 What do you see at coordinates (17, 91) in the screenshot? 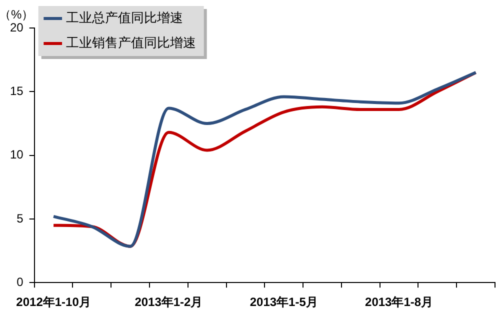
I see `y-tick-label: 15` at bounding box center [17, 91].